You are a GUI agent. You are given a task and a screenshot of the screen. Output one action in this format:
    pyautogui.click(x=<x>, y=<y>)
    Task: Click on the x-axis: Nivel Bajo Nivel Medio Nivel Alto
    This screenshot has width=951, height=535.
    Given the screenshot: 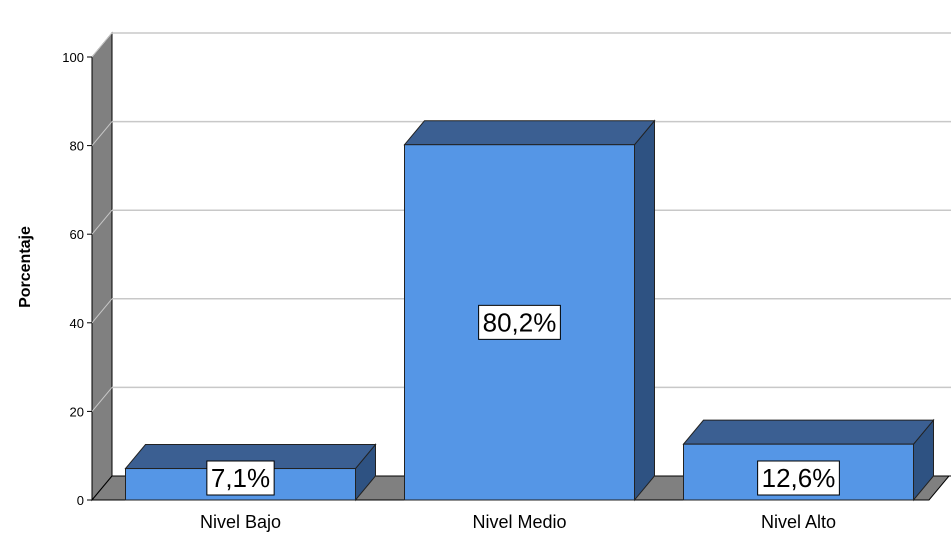 What is the action you would take?
    pyautogui.click(x=518, y=522)
    